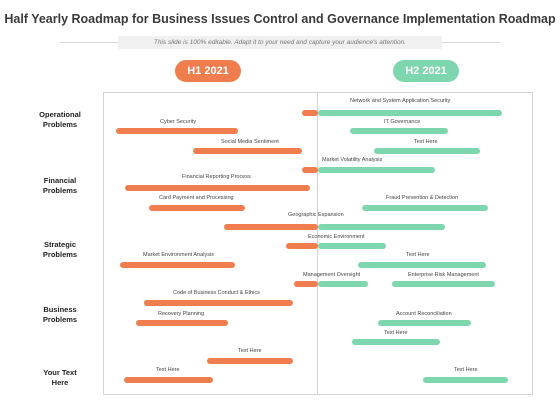 The image size is (560, 420). I want to click on category-operational: Operational Problems, so click(60, 119).